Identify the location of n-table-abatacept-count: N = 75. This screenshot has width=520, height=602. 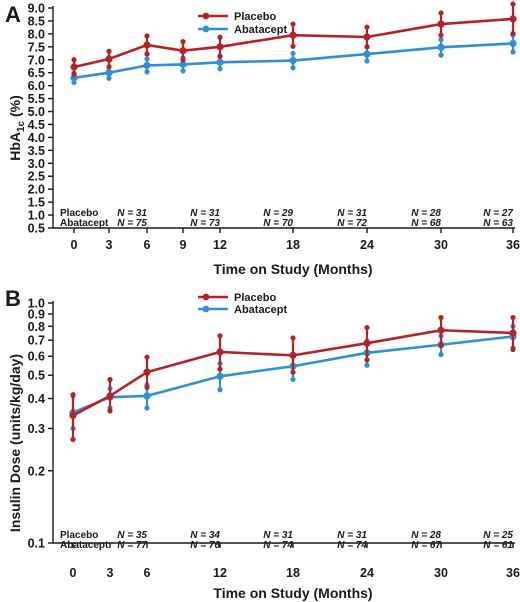
(132, 223).